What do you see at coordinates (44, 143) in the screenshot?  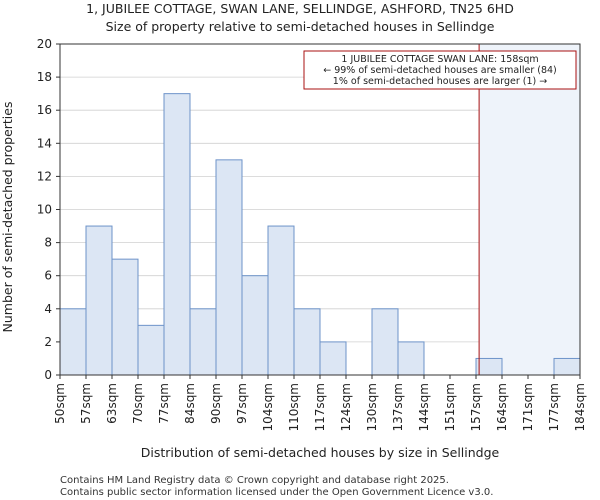 I see `y-tick-label: 14` at bounding box center [44, 143].